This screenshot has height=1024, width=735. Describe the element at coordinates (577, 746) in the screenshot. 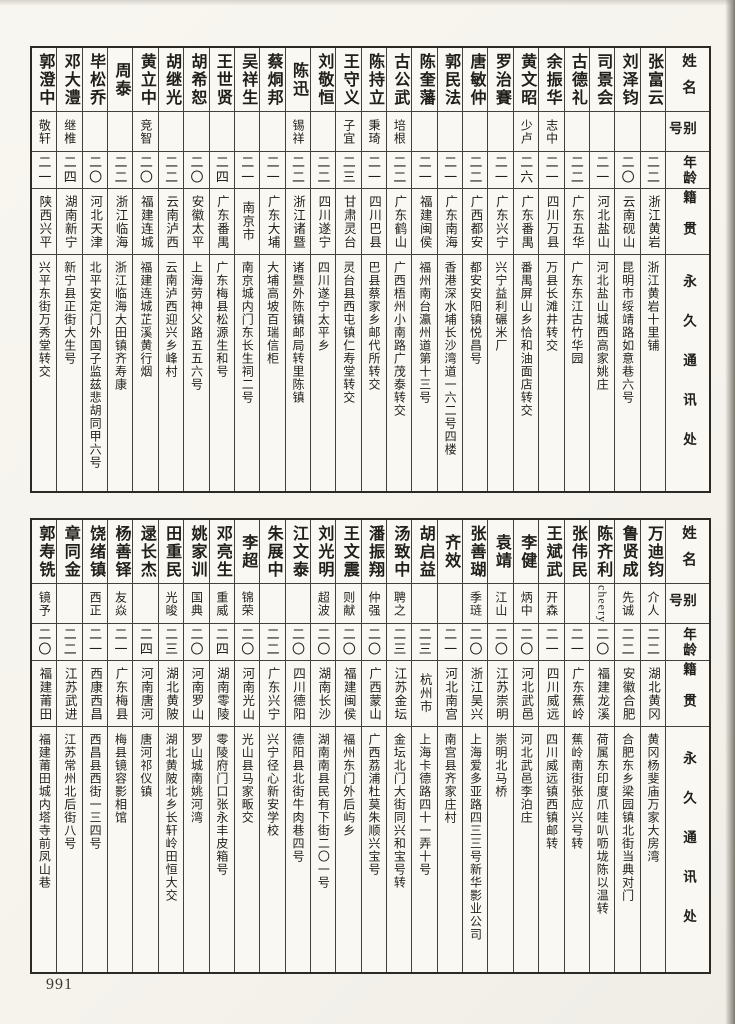

I see `person-record: 张伟民 二一 广东蕉岭 蕉岭南街张应兴号转` at that location.